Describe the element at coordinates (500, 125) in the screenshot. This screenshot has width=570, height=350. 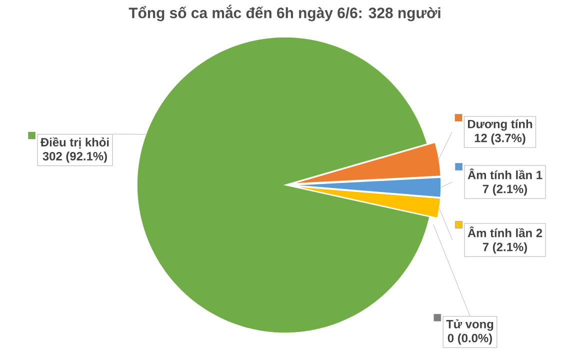
I see `legend-label: Dương tính` at that location.